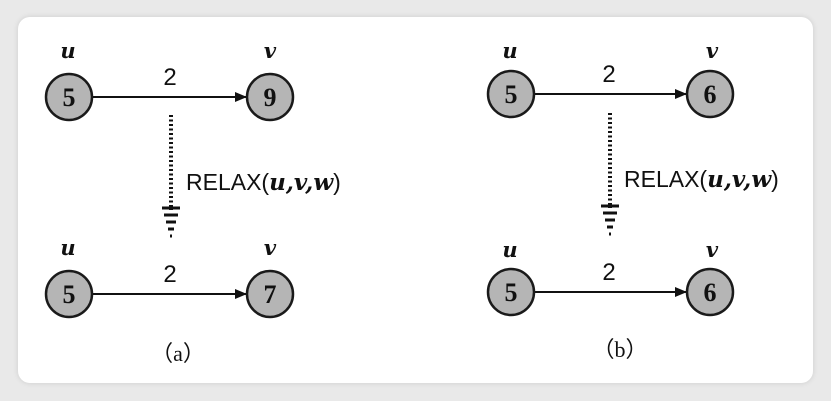 The image size is (831, 401). I want to click on panel-a-after-row: u v 2 5 7, so click(169, 277).